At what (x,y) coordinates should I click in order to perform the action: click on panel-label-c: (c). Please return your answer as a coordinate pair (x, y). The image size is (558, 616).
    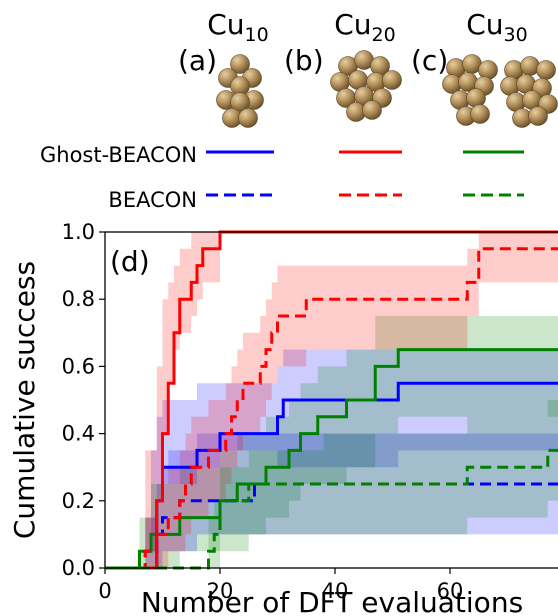
    Looking at the image, I should click on (429, 60).